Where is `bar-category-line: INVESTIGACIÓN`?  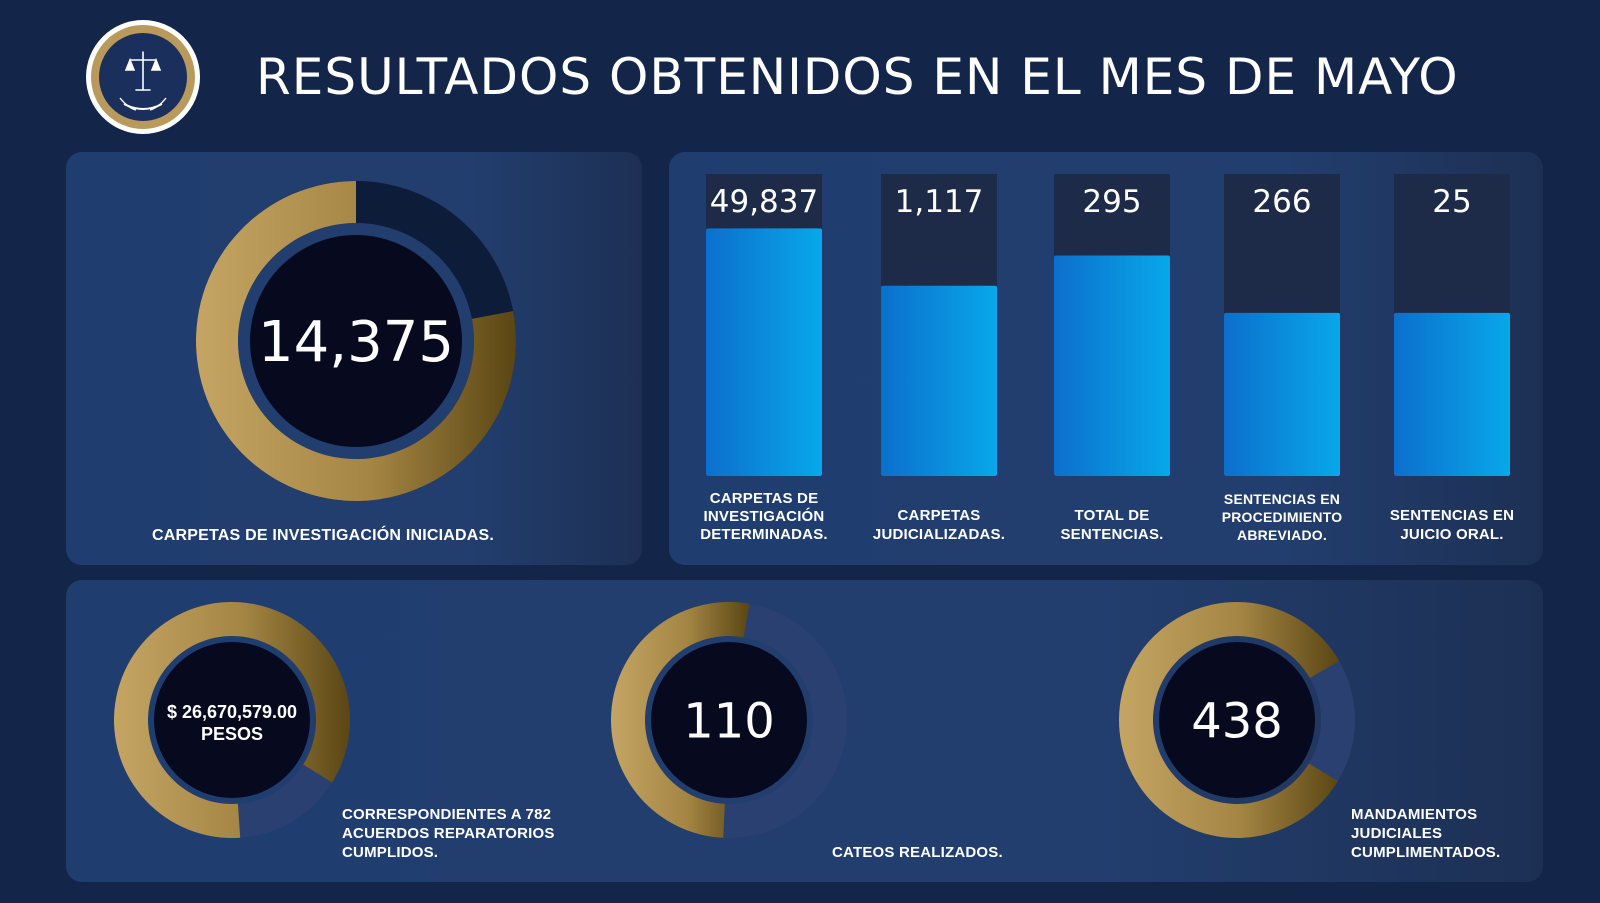
bar-category-line: INVESTIGACIÓN is located at coordinates (764, 516).